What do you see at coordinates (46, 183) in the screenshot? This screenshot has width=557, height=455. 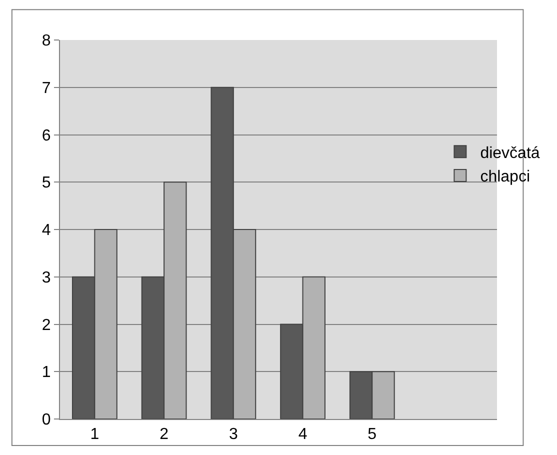 I see `y-tick-label: 5` at bounding box center [46, 183].